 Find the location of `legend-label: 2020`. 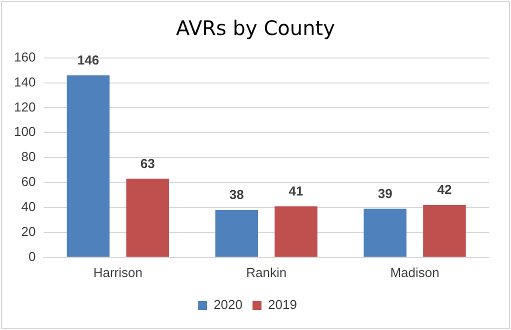

legend-label: 2020 is located at coordinates (228, 304).